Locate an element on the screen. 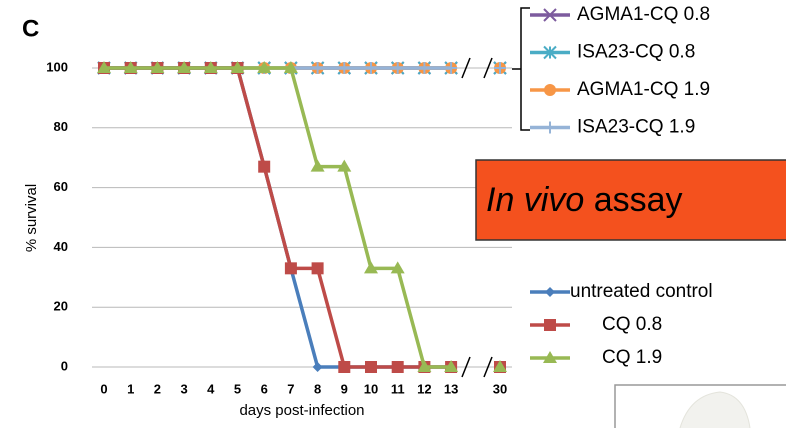 The image size is (786, 428). y-tick-label: 100 is located at coordinates (57, 66).